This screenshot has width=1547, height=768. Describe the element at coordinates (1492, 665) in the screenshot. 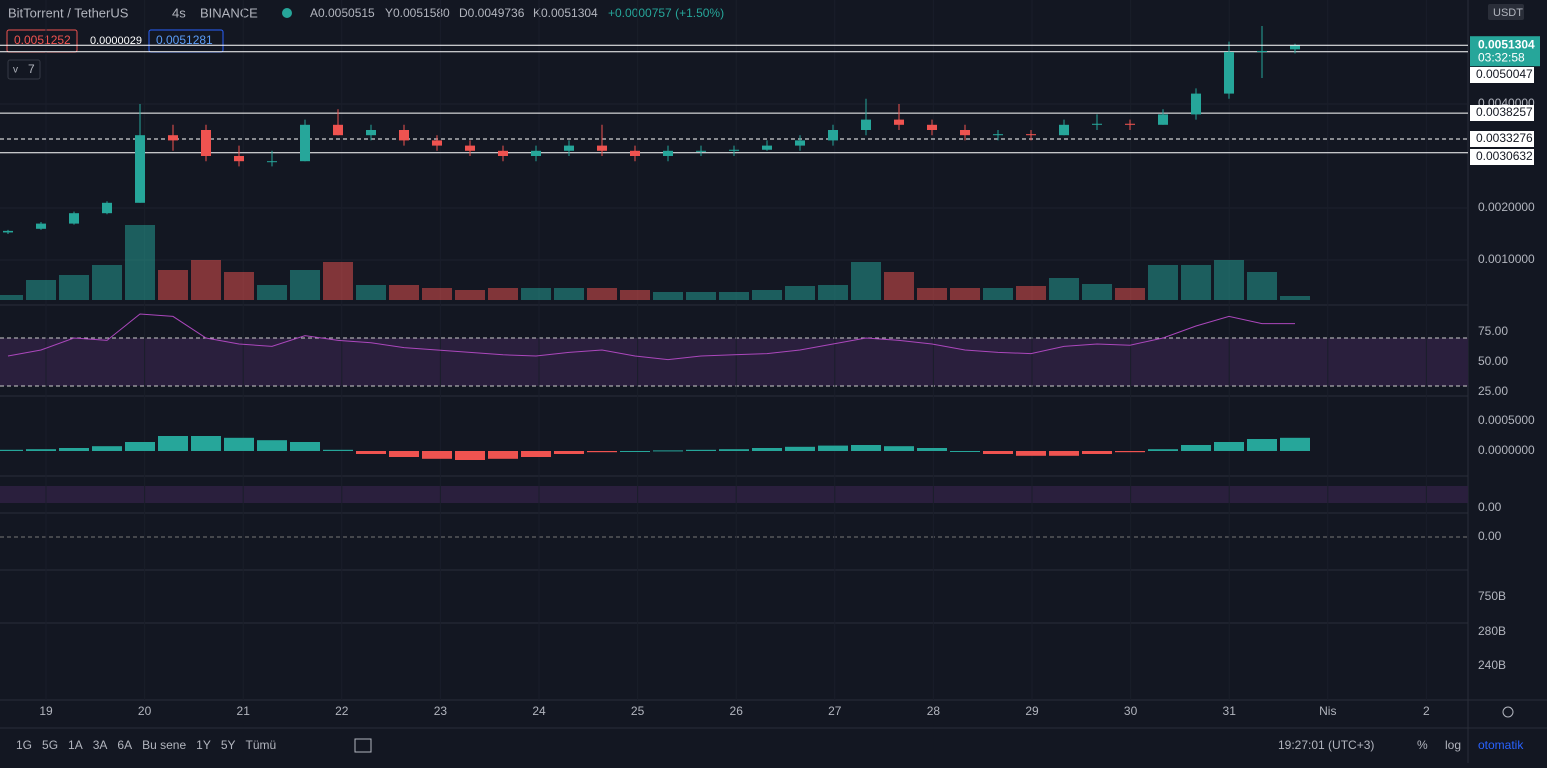

I see `pane-label: 240B` at that location.